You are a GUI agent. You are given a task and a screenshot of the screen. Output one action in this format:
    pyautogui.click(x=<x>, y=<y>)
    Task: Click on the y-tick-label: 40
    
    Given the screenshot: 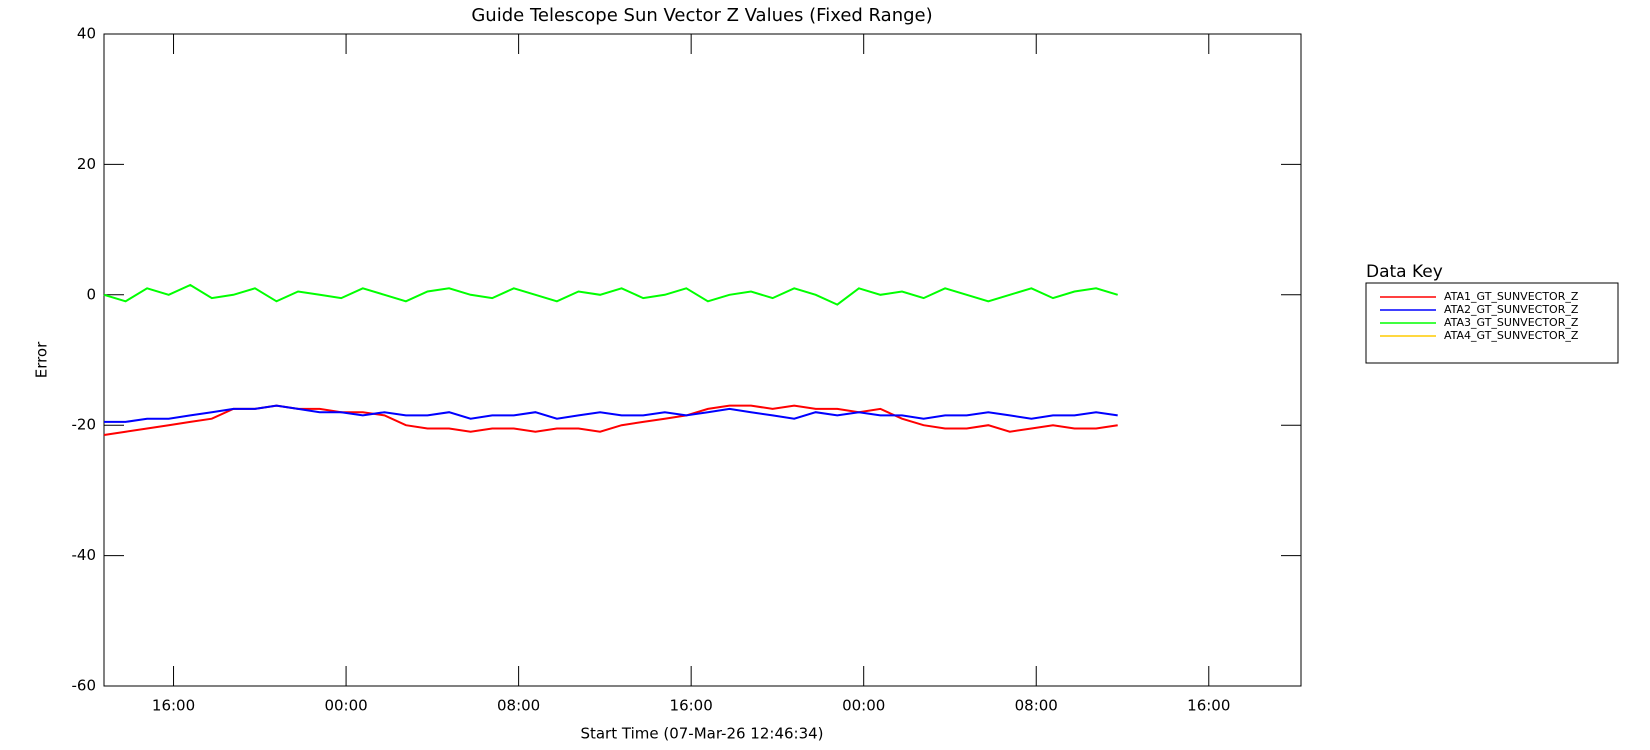 What is the action you would take?
    pyautogui.click(x=86, y=34)
    